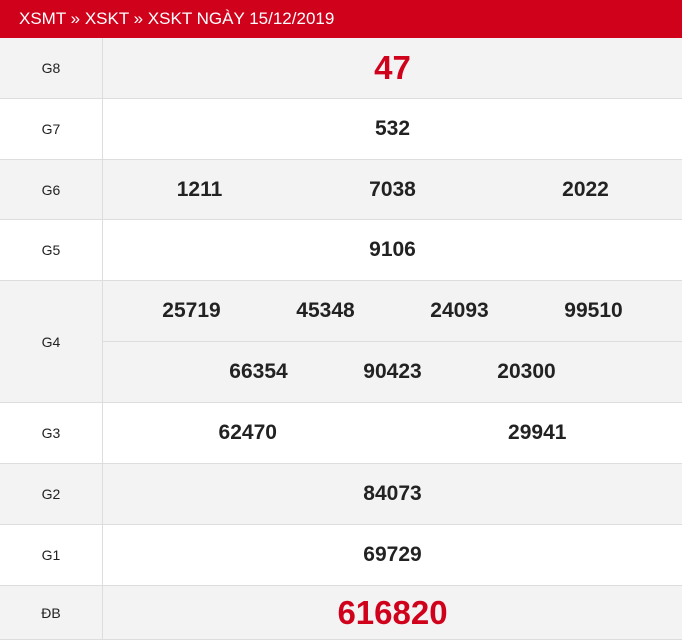 This screenshot has height=640, width=682. Describe the element at coordinates (51, 129) in the screenshot. I see `prize-label: G7` at that location.